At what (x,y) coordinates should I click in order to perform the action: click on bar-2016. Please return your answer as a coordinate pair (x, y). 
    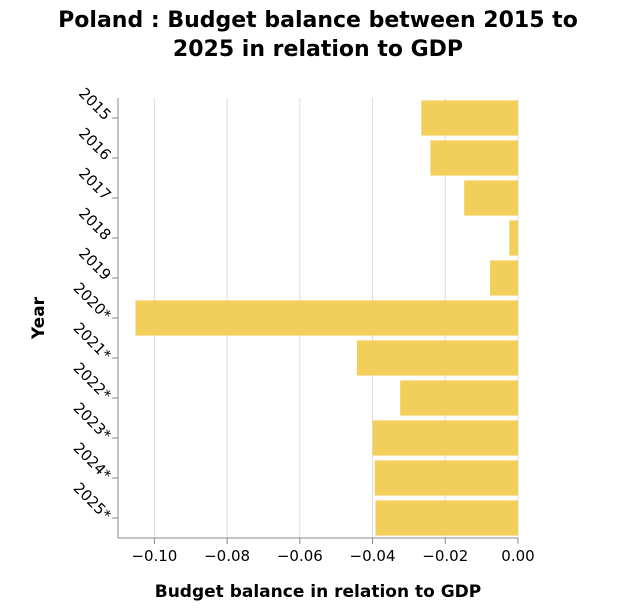
    Looking at the image, I should click on (474, 158).